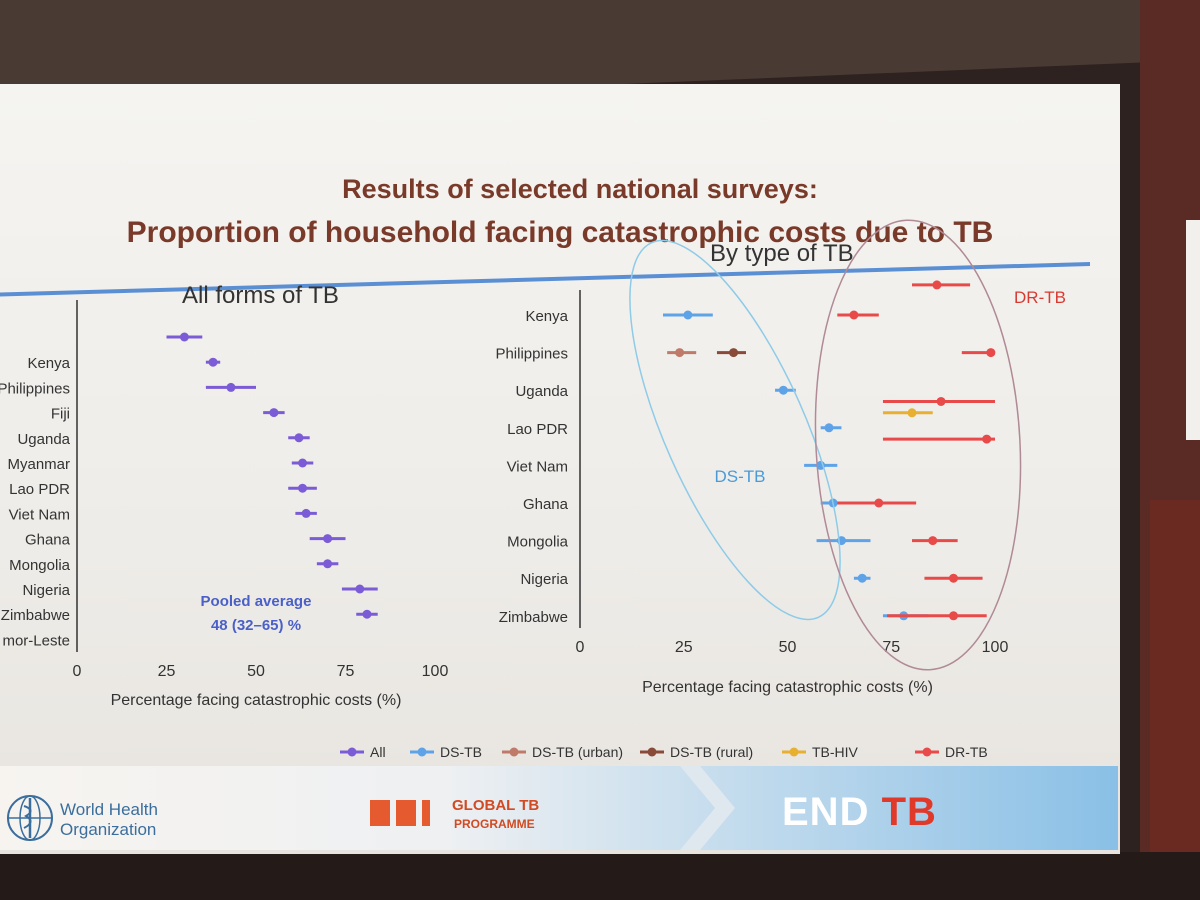  Describe the element at coordinates (782, 253) in the screenshot. I see `right-panel-title: By type of TB` at that location.